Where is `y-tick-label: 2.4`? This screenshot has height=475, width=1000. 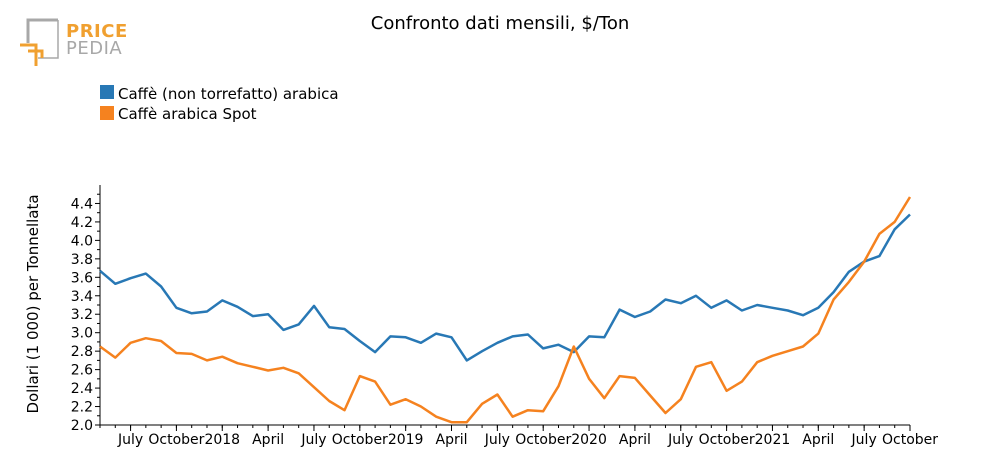 y-tick-label: 2.4 is located at coordinates (82, 389).